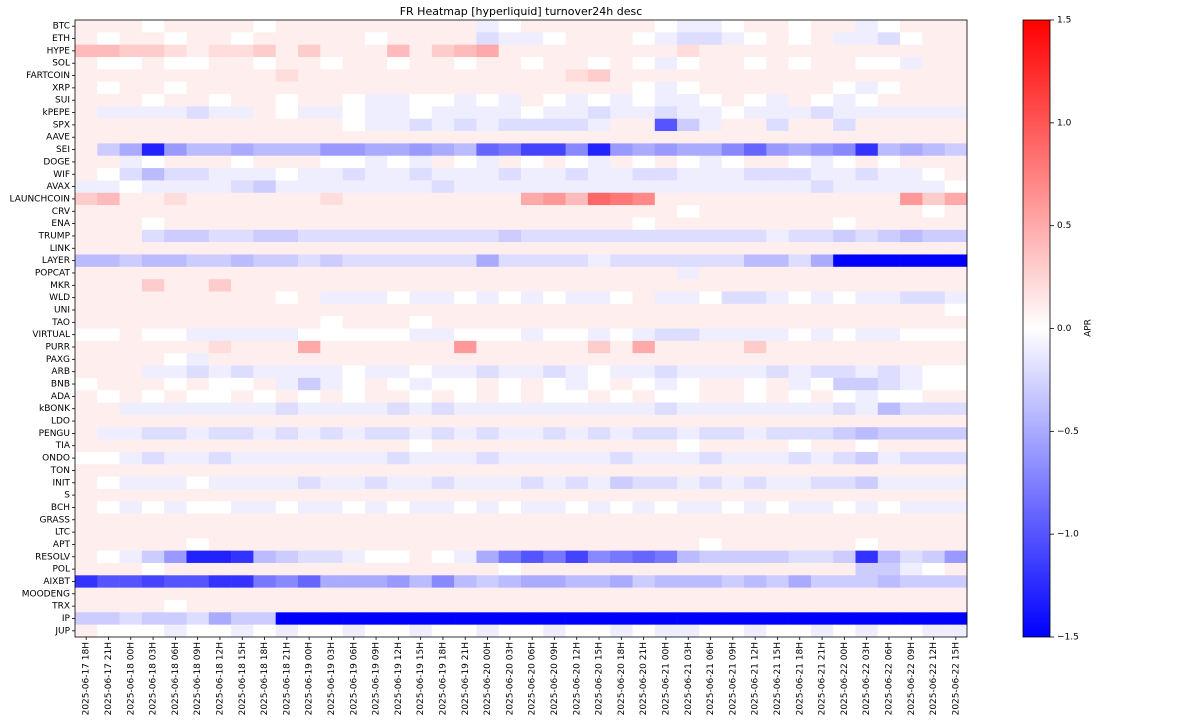  Describe the element at coordinates (51, 335) in the screenshot. I see `y-tick-label: VIRTUAL` at that location.